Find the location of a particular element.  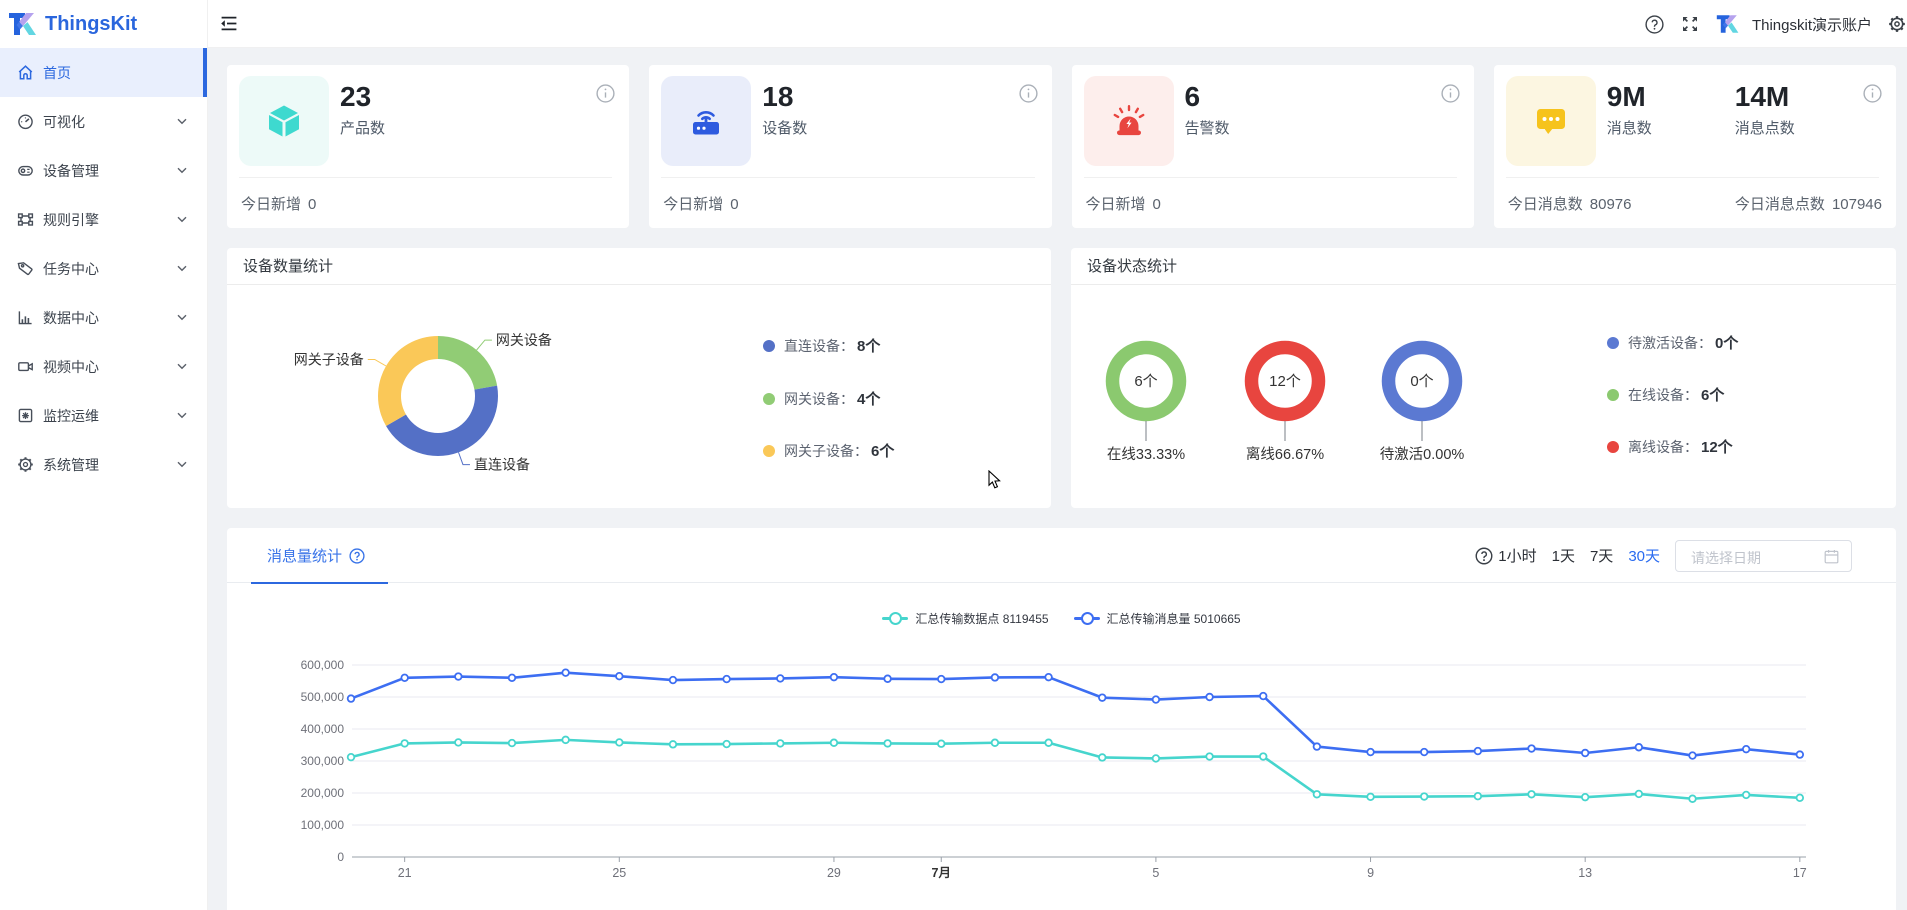

product-count-label: 产品数 is located at coordinates (363, 128).